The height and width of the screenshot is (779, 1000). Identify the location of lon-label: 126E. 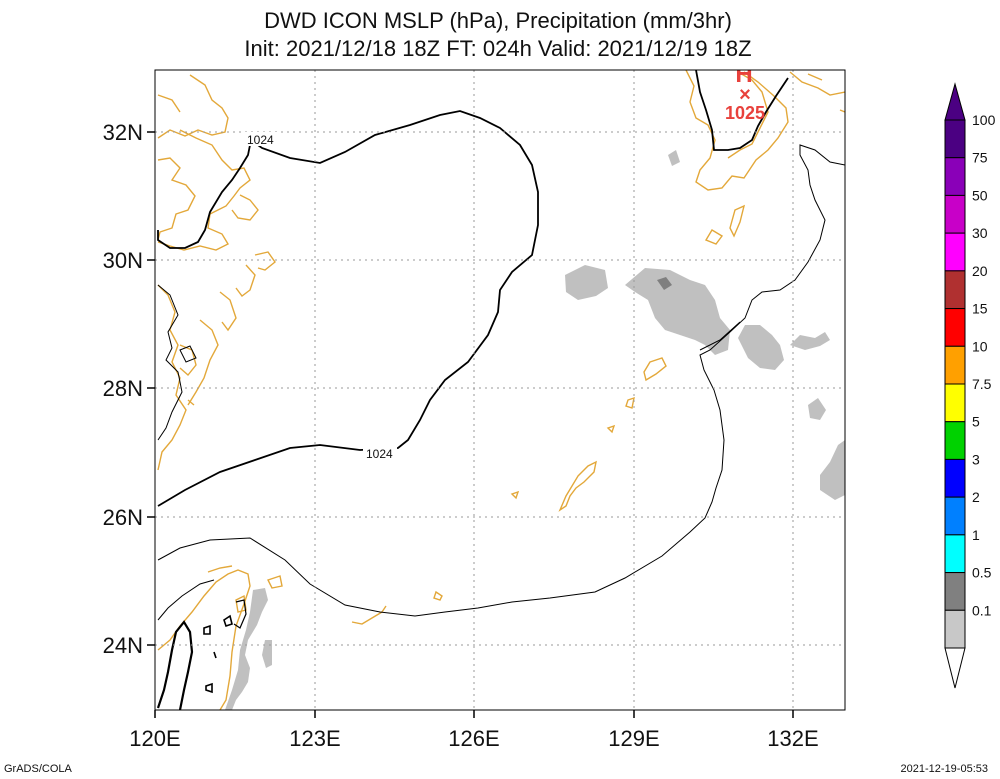
(473, 738).